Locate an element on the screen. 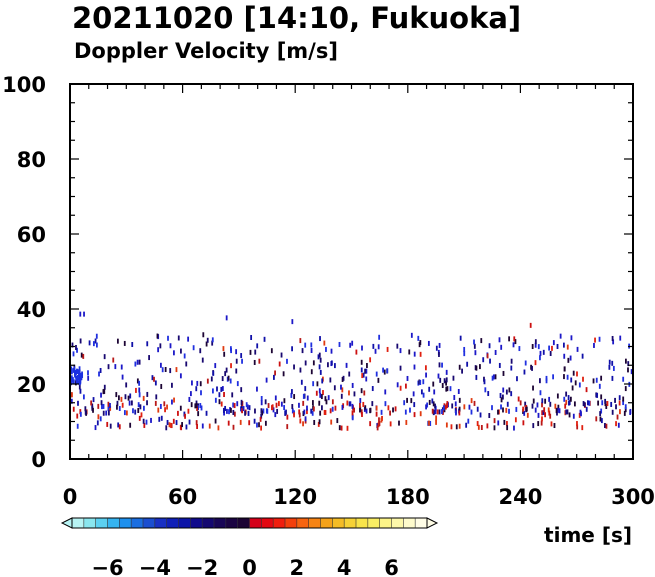 The height and width of the screenshot is (577, 655). x-tick-label: 300 is located at coordinates (633, 497).